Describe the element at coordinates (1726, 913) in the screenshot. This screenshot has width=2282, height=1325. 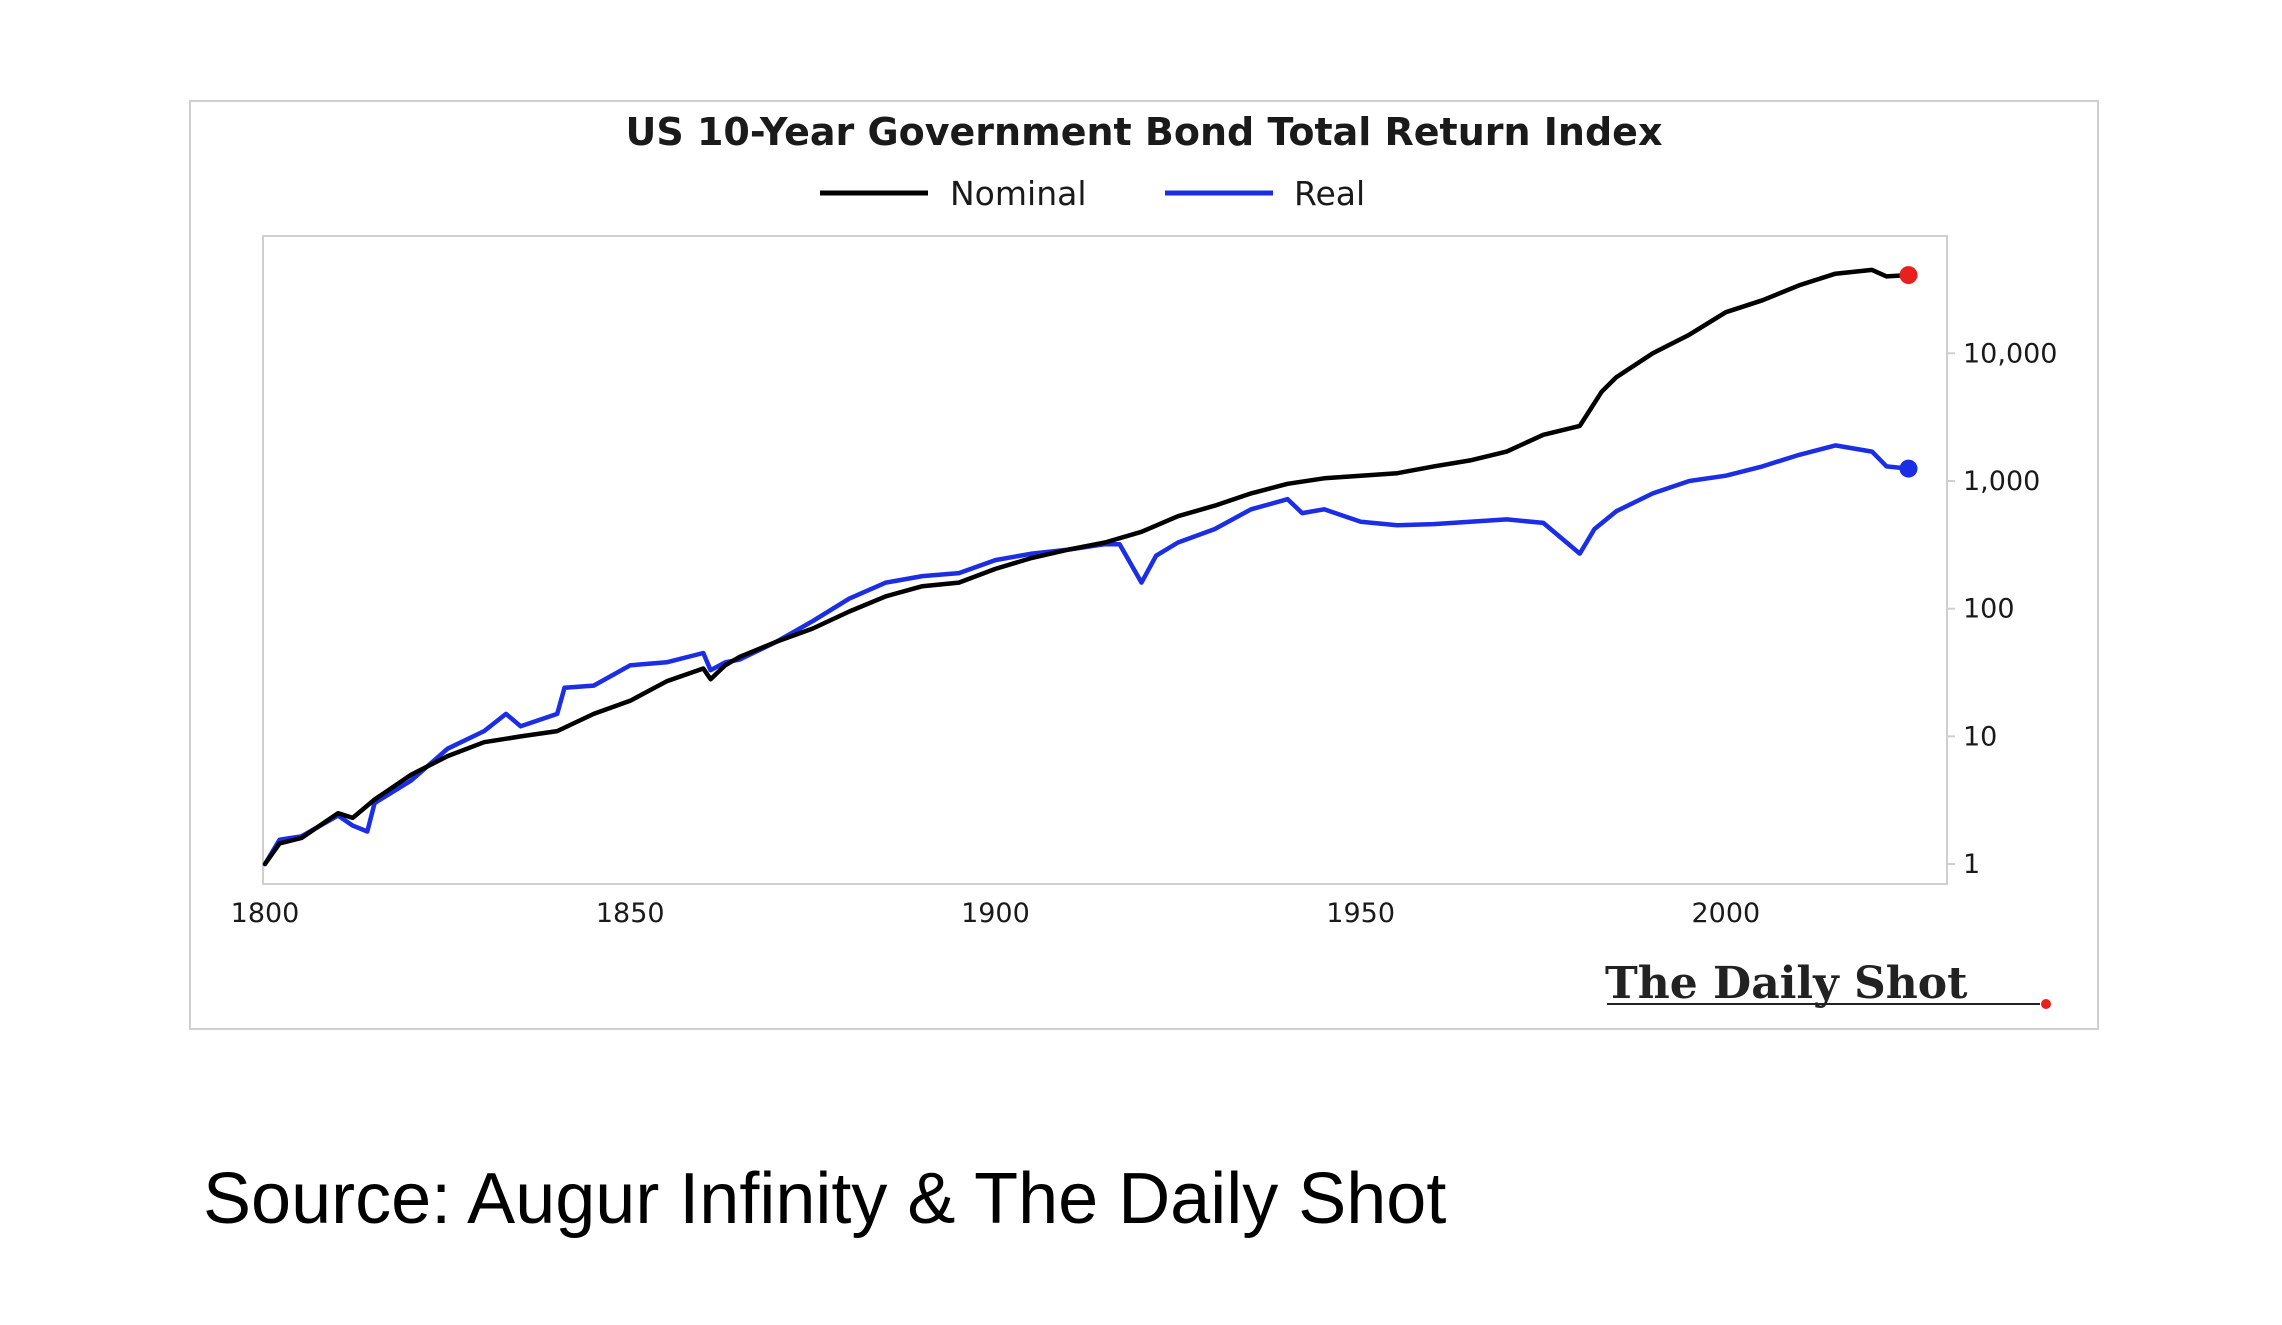
I see `x-tick-label: 2000` at that location.